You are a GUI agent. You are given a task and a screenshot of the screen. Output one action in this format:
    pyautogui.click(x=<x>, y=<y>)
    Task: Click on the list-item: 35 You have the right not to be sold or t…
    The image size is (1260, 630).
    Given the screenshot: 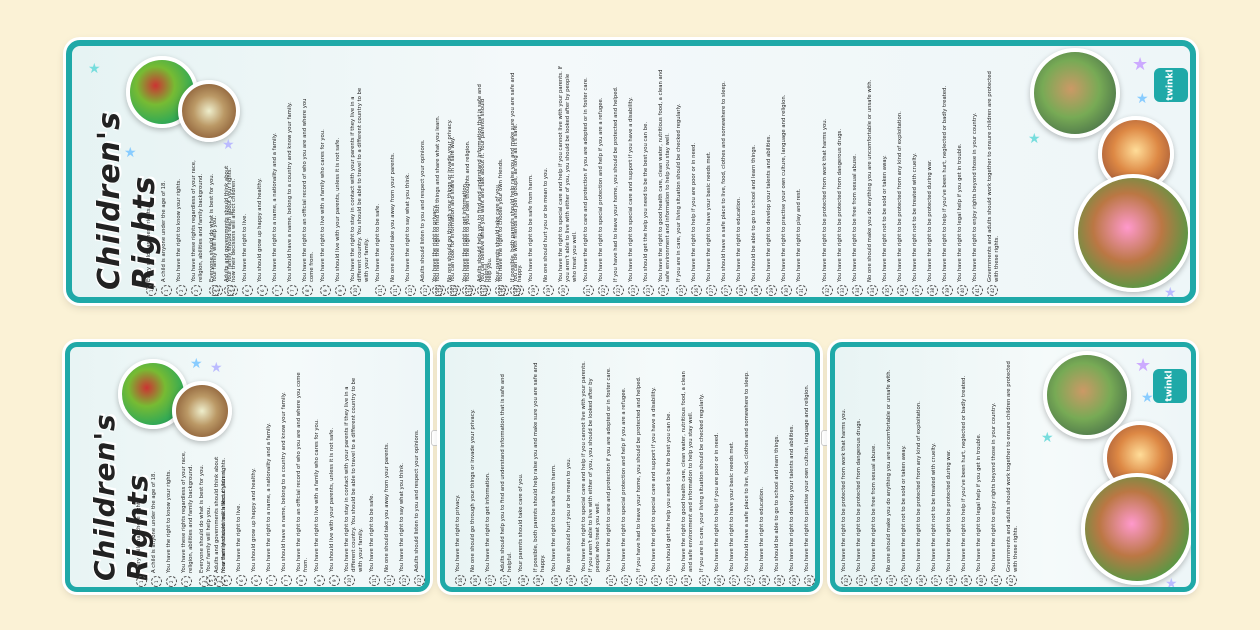 What is the action you would take?
    pyautogui.click(x=887, y=181)
    